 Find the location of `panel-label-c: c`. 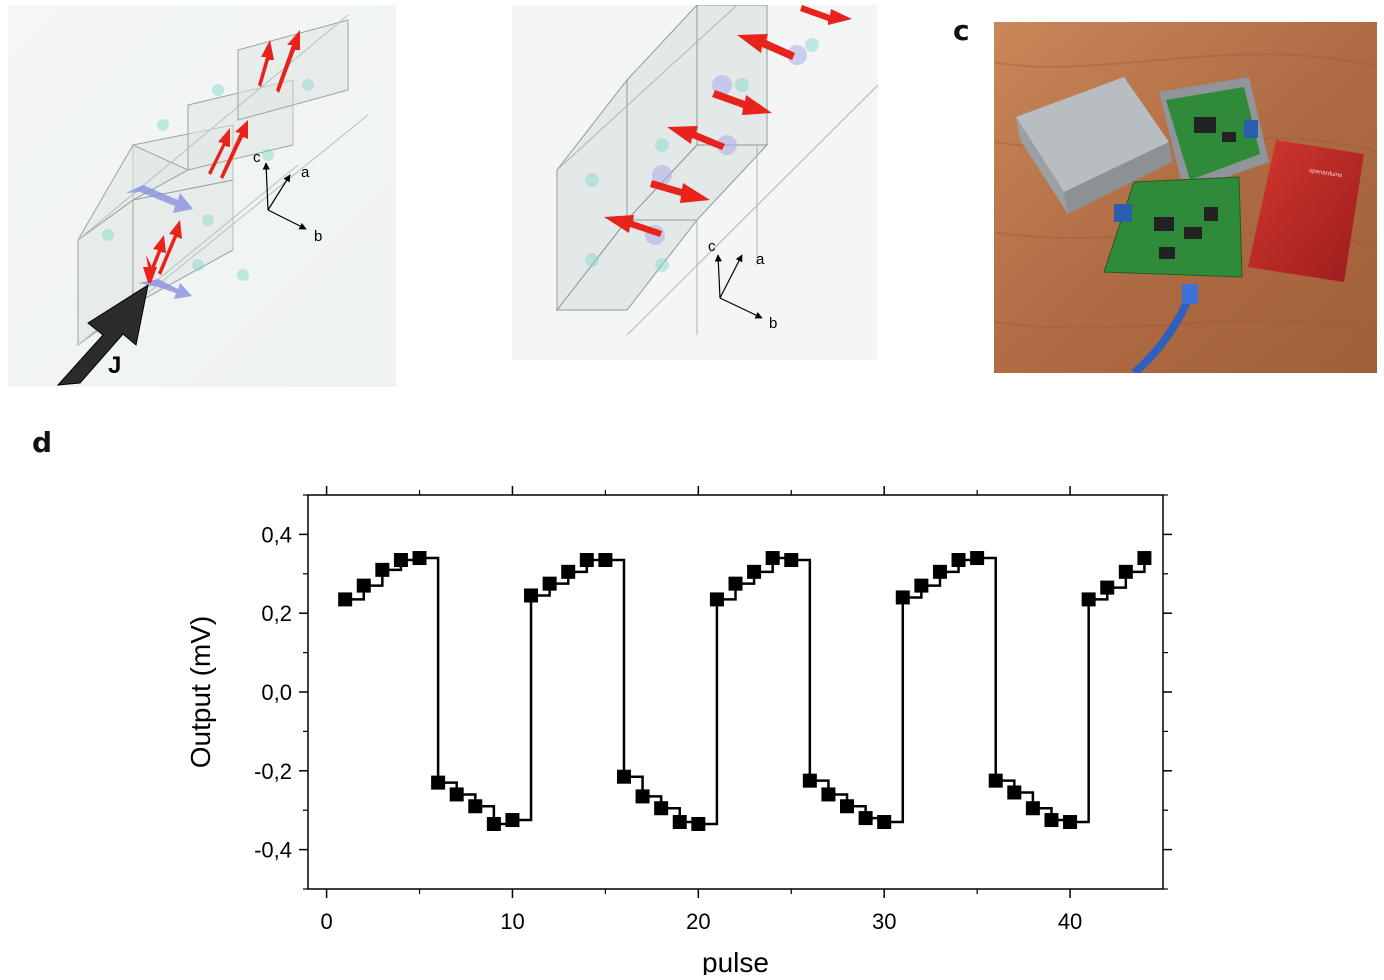

panel-label-c: c is located at coordinates (961, 30).